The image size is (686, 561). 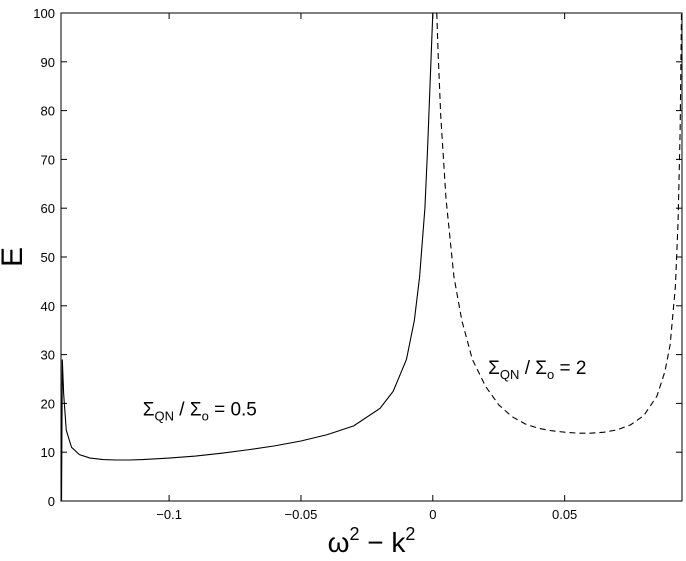 I want to click on annotation-layer: ΣQN / Σo = 0.5 ΣQN / Σo = 2, so click(x=365, y=390).